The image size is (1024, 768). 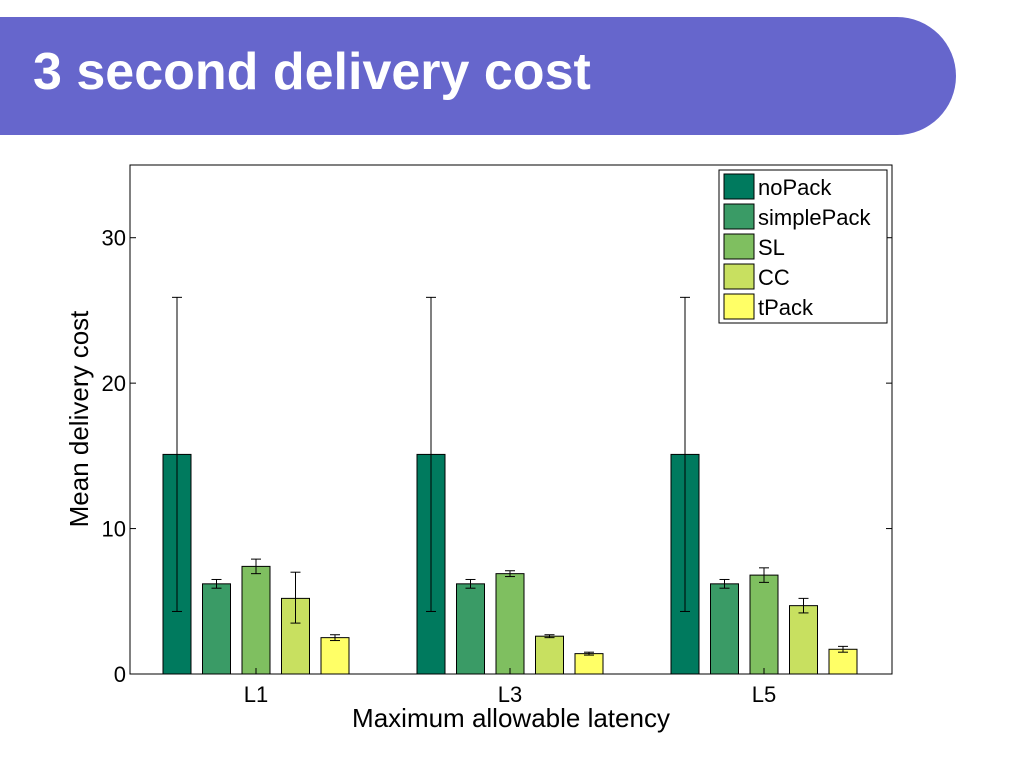 I want to click on y-tick-label: 10, so click(x=114, y=529).